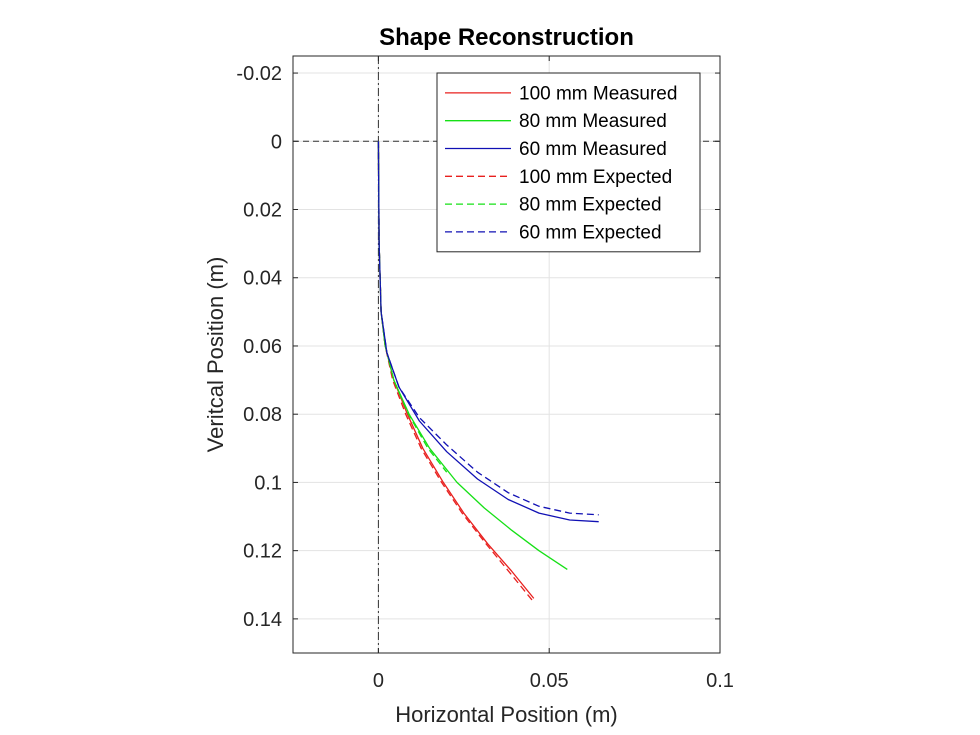  What do you see at coordinates (590, 232) in the screenshot?
I see `legend-label: 60 mm Expected` at bounding box center [590, 232].